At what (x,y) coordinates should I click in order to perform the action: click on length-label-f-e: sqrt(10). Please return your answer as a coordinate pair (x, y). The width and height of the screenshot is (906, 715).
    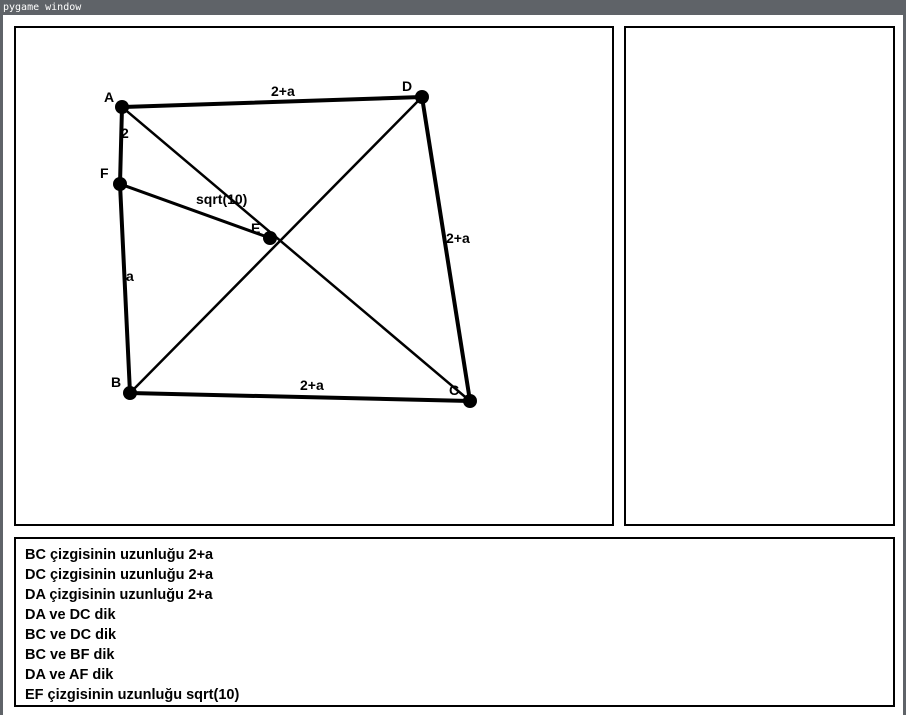
    Looking at the image, I should click on (221, 199).